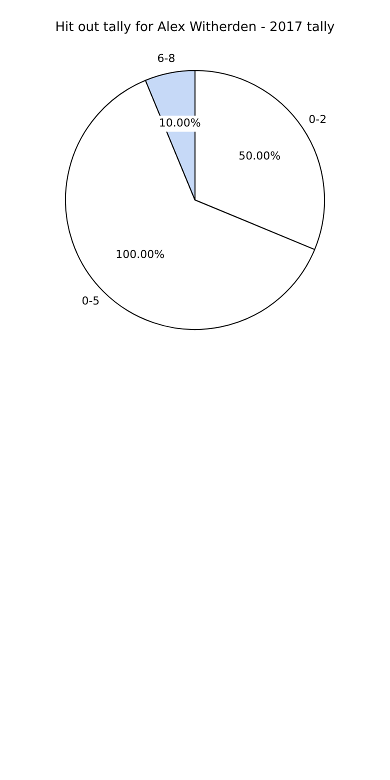  Describe the element at coordinates (140, 254) in the screenshot. I see `data-label: 100.00%` at that location.